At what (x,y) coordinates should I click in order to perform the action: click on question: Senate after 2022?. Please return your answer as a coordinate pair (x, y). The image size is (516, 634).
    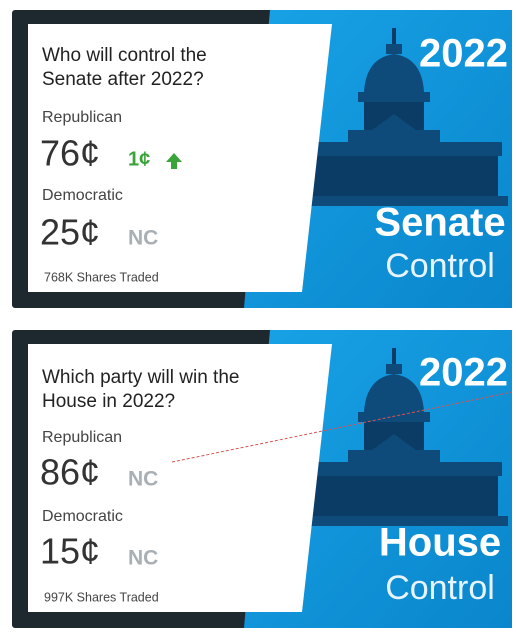
    Looking at the image, I should click on (123, 79).